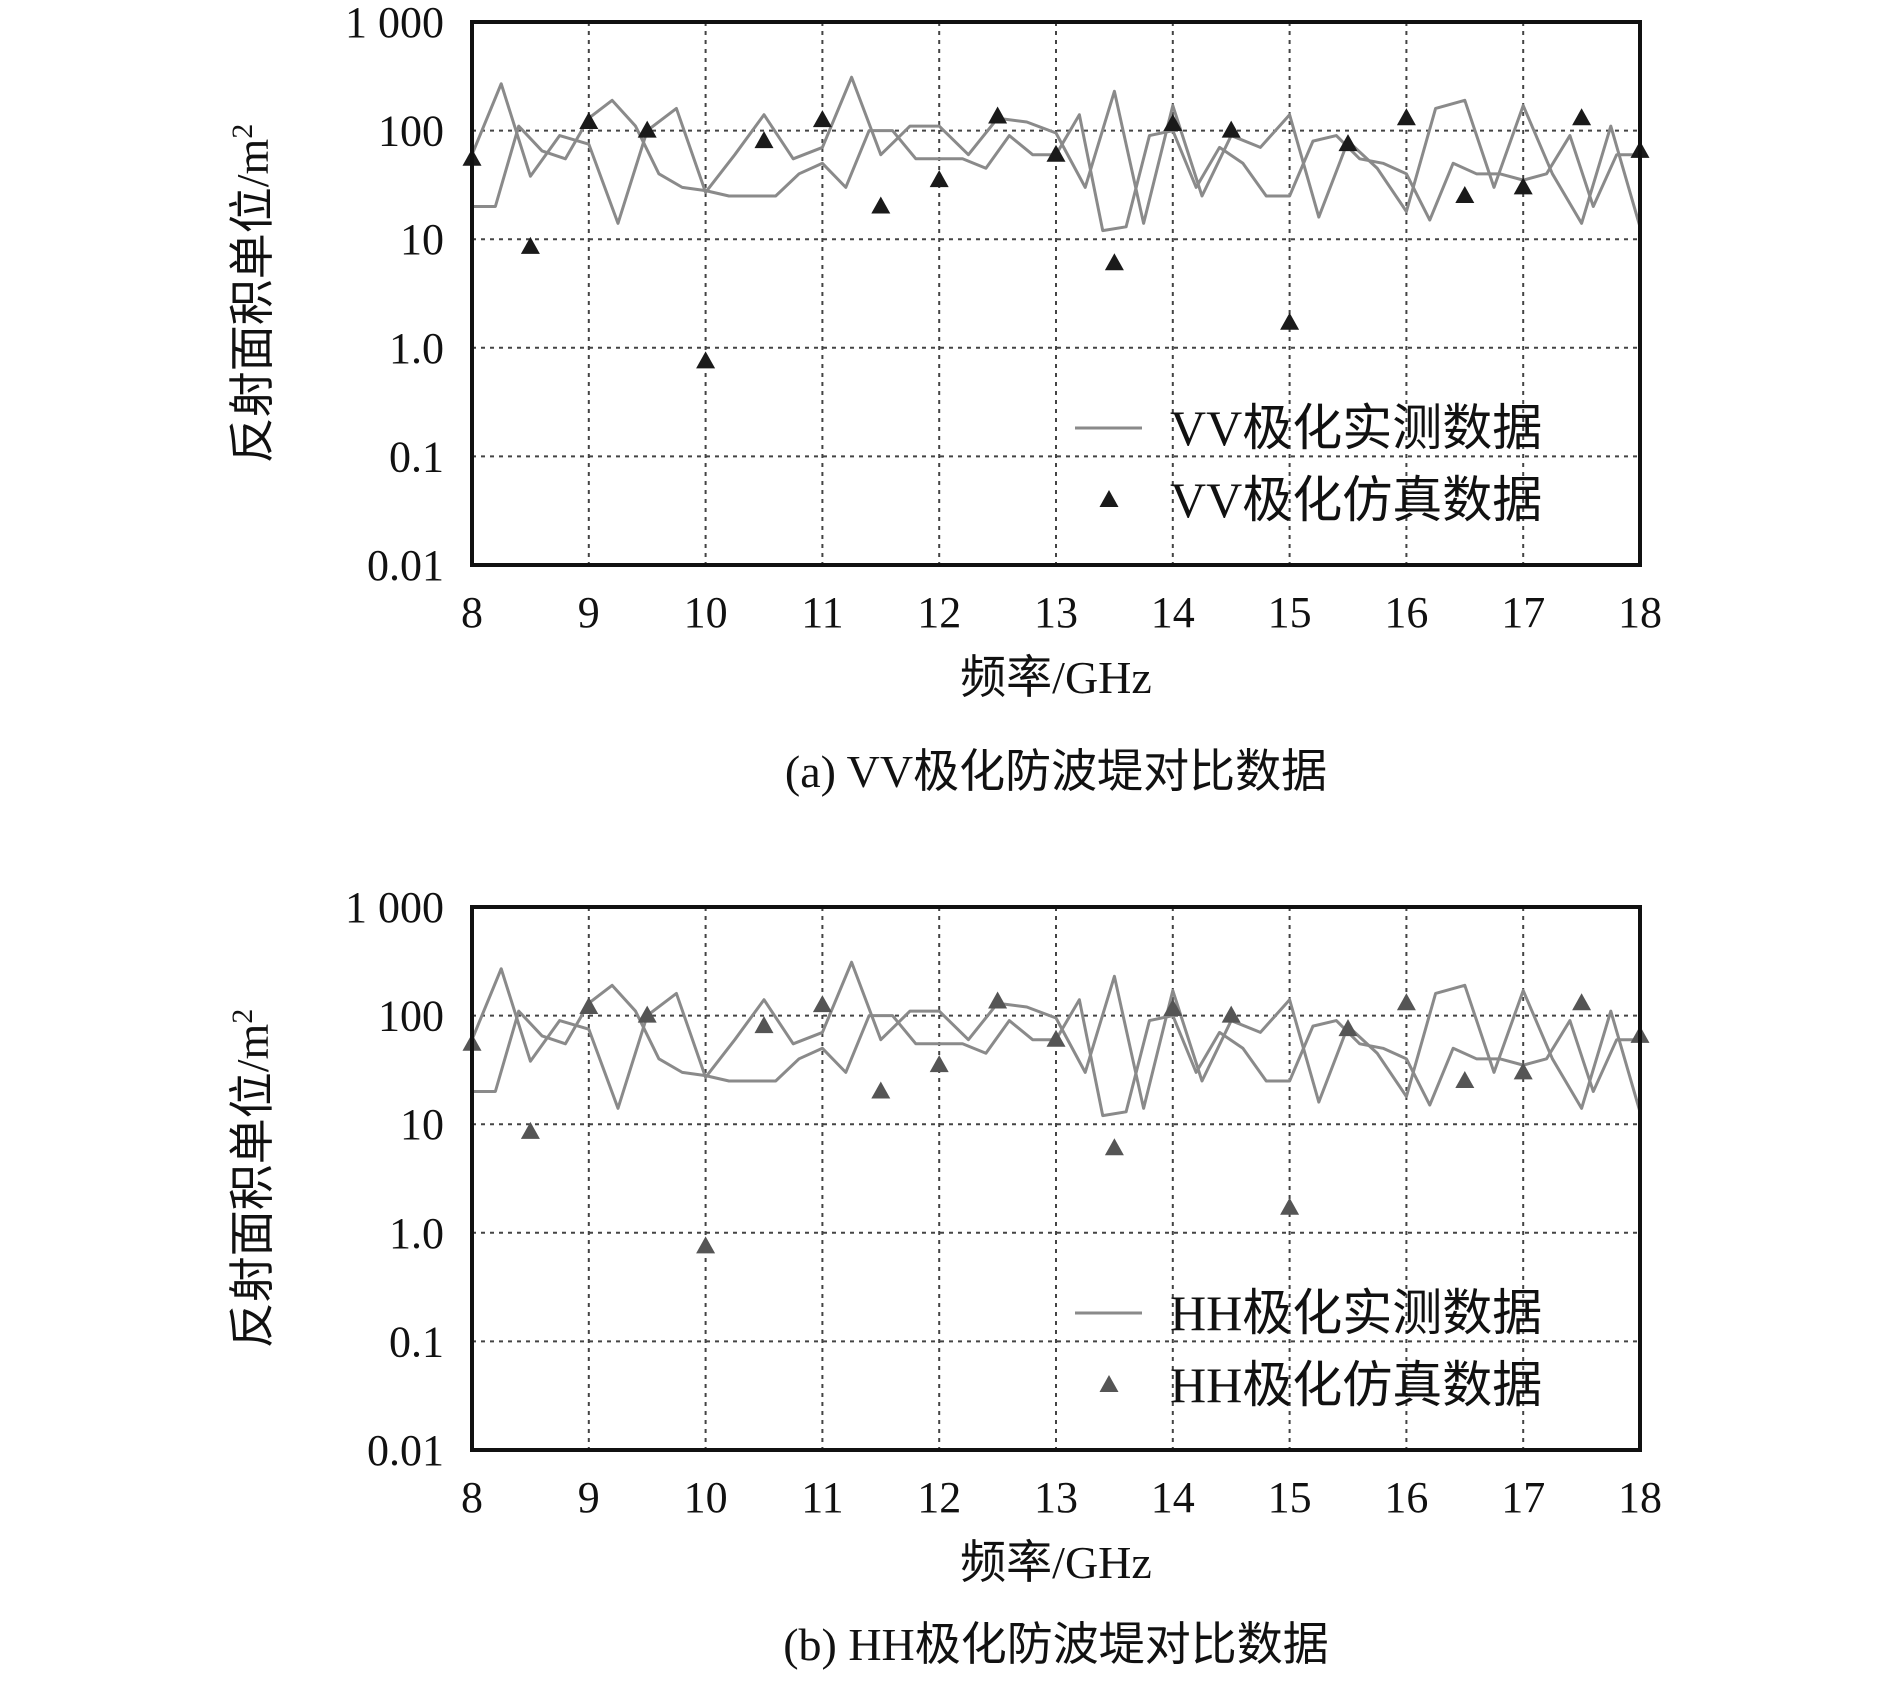 The image size is (1890, 1683). I want to click on chart-caption: (b) HH极化防波堤对比数据, so click(1056, 1644).